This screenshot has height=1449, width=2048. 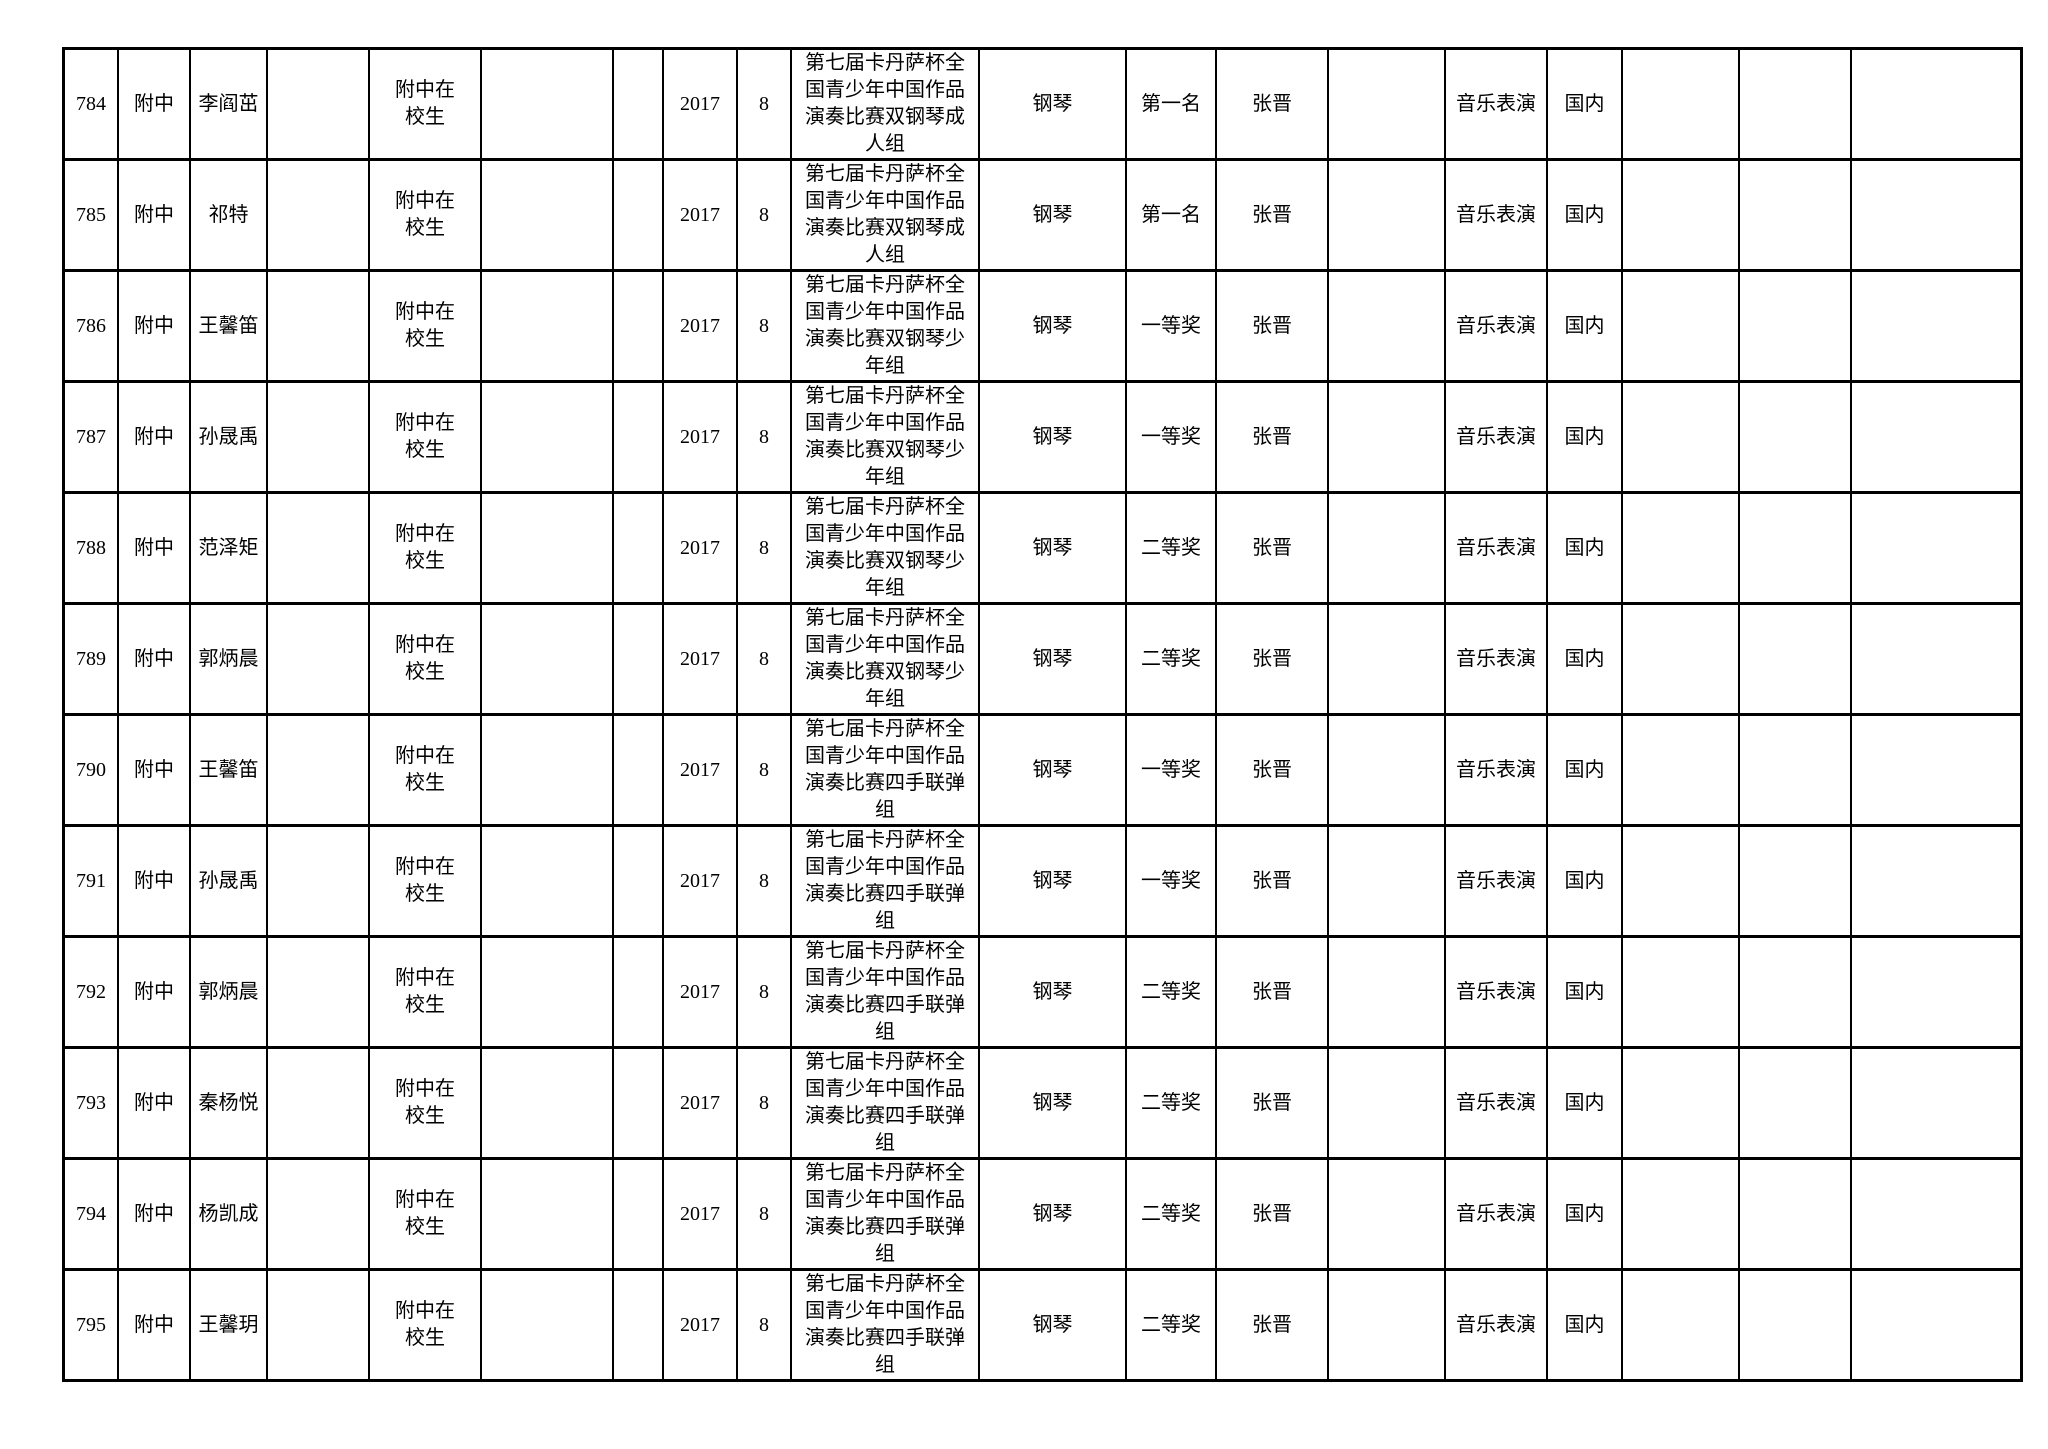 I want to click on serial-number-cell-text: 792, so click(x=91, y=991).